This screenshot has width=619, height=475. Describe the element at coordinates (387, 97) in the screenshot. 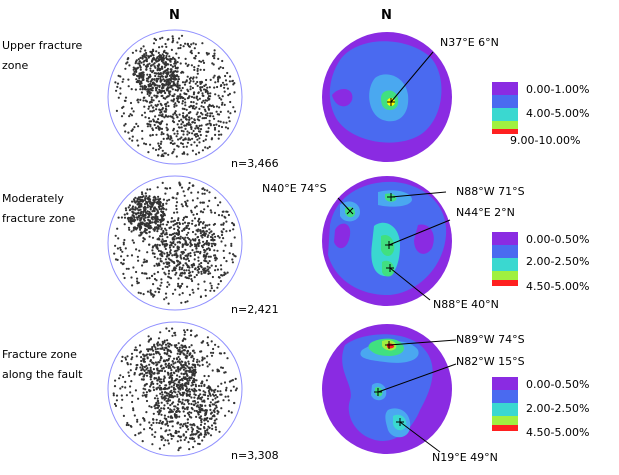

I see `contour-net-upper` at that location.